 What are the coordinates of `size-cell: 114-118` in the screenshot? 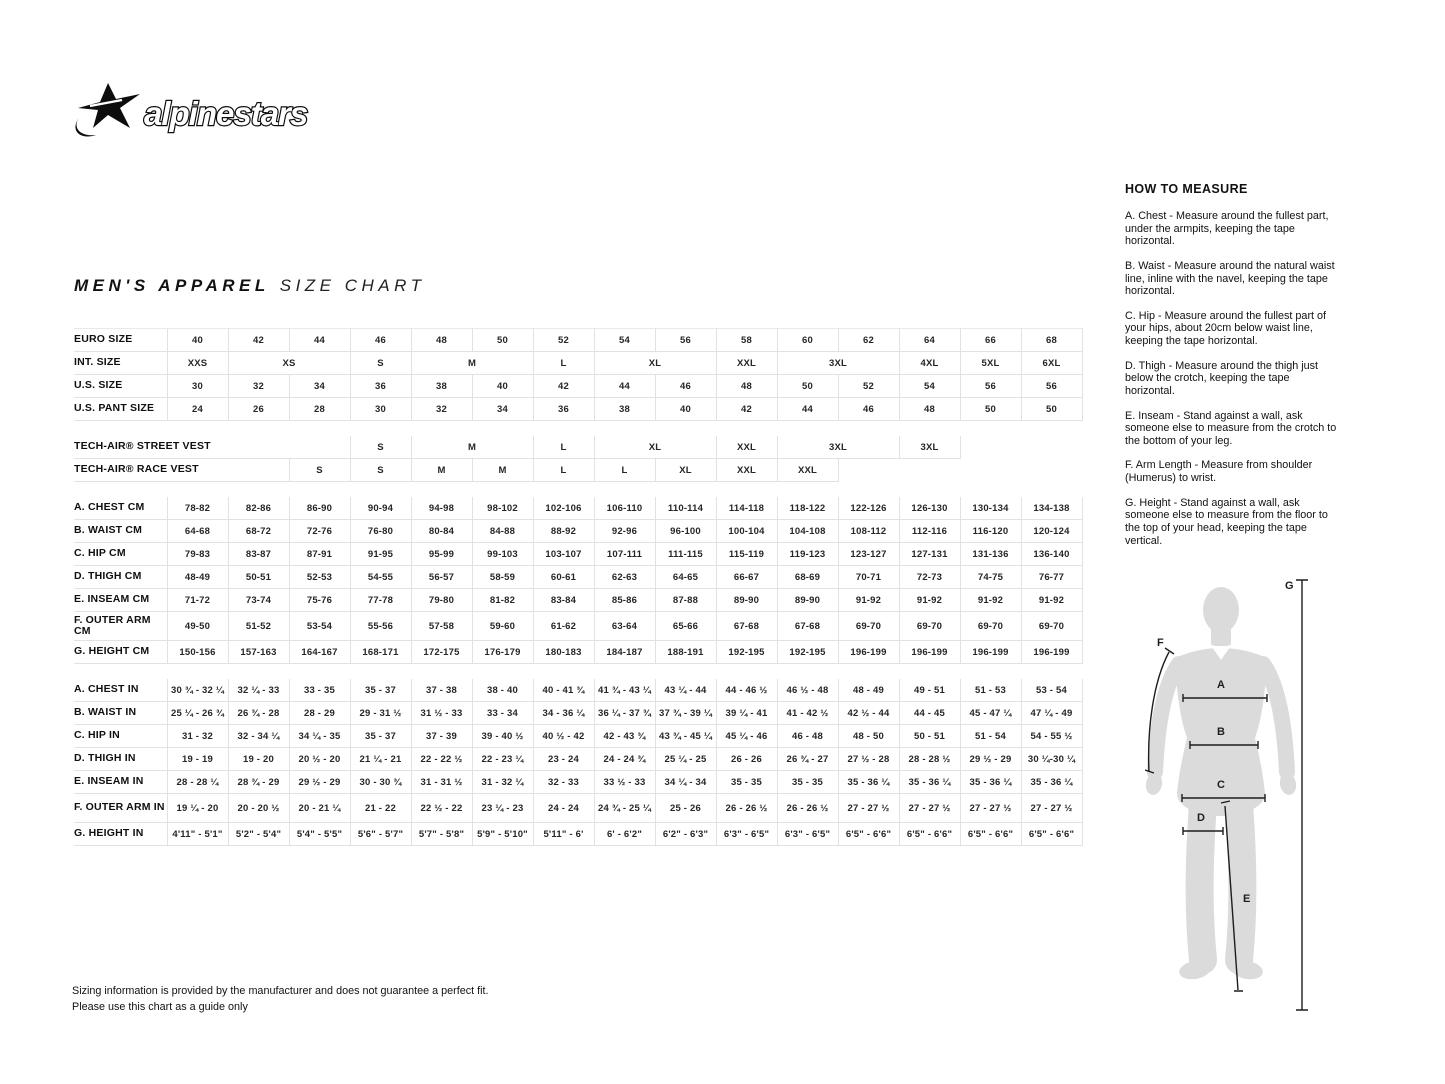 It's located at (746, 508).